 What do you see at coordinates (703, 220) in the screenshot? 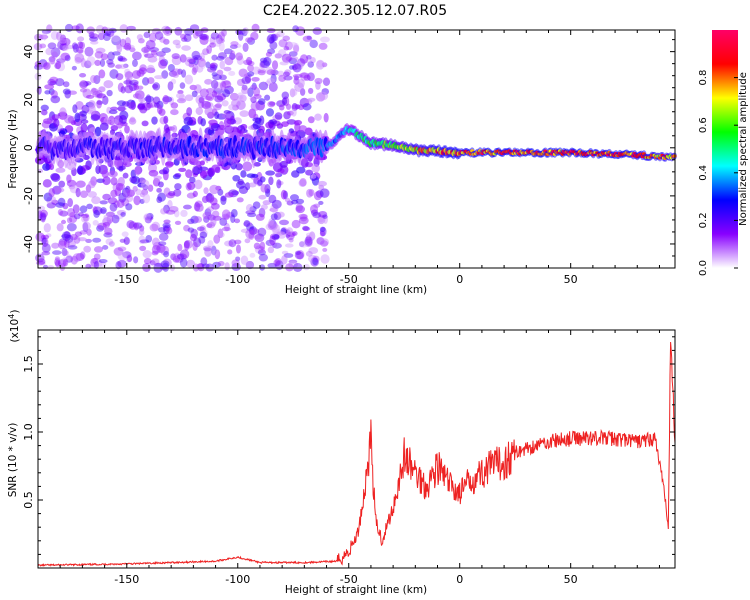
I see `colorbar-tick-label: 0.2` at bounding box center [703, 220].